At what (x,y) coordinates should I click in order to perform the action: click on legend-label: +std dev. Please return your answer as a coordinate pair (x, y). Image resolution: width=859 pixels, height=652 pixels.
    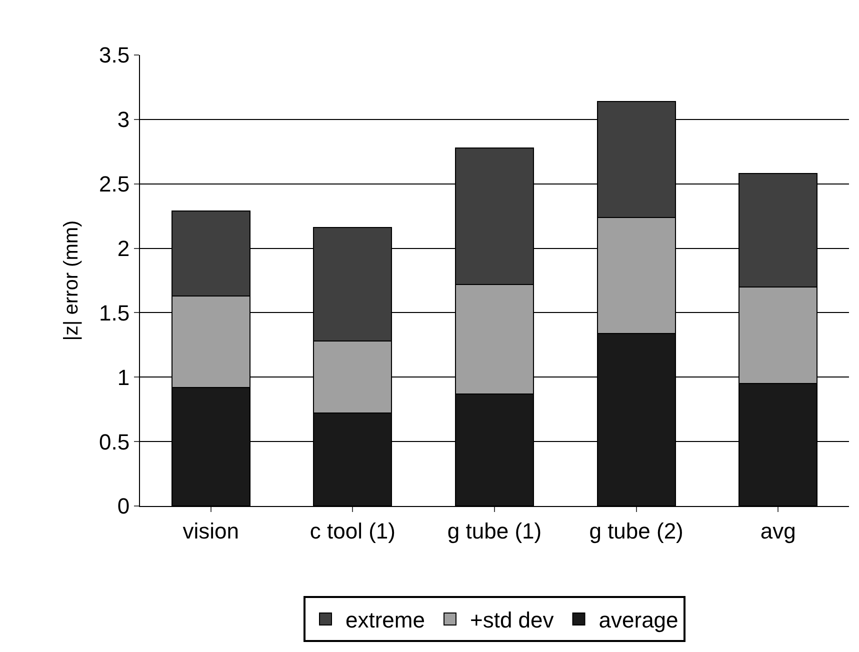
    Looking at the image, I should click on (512, 620).